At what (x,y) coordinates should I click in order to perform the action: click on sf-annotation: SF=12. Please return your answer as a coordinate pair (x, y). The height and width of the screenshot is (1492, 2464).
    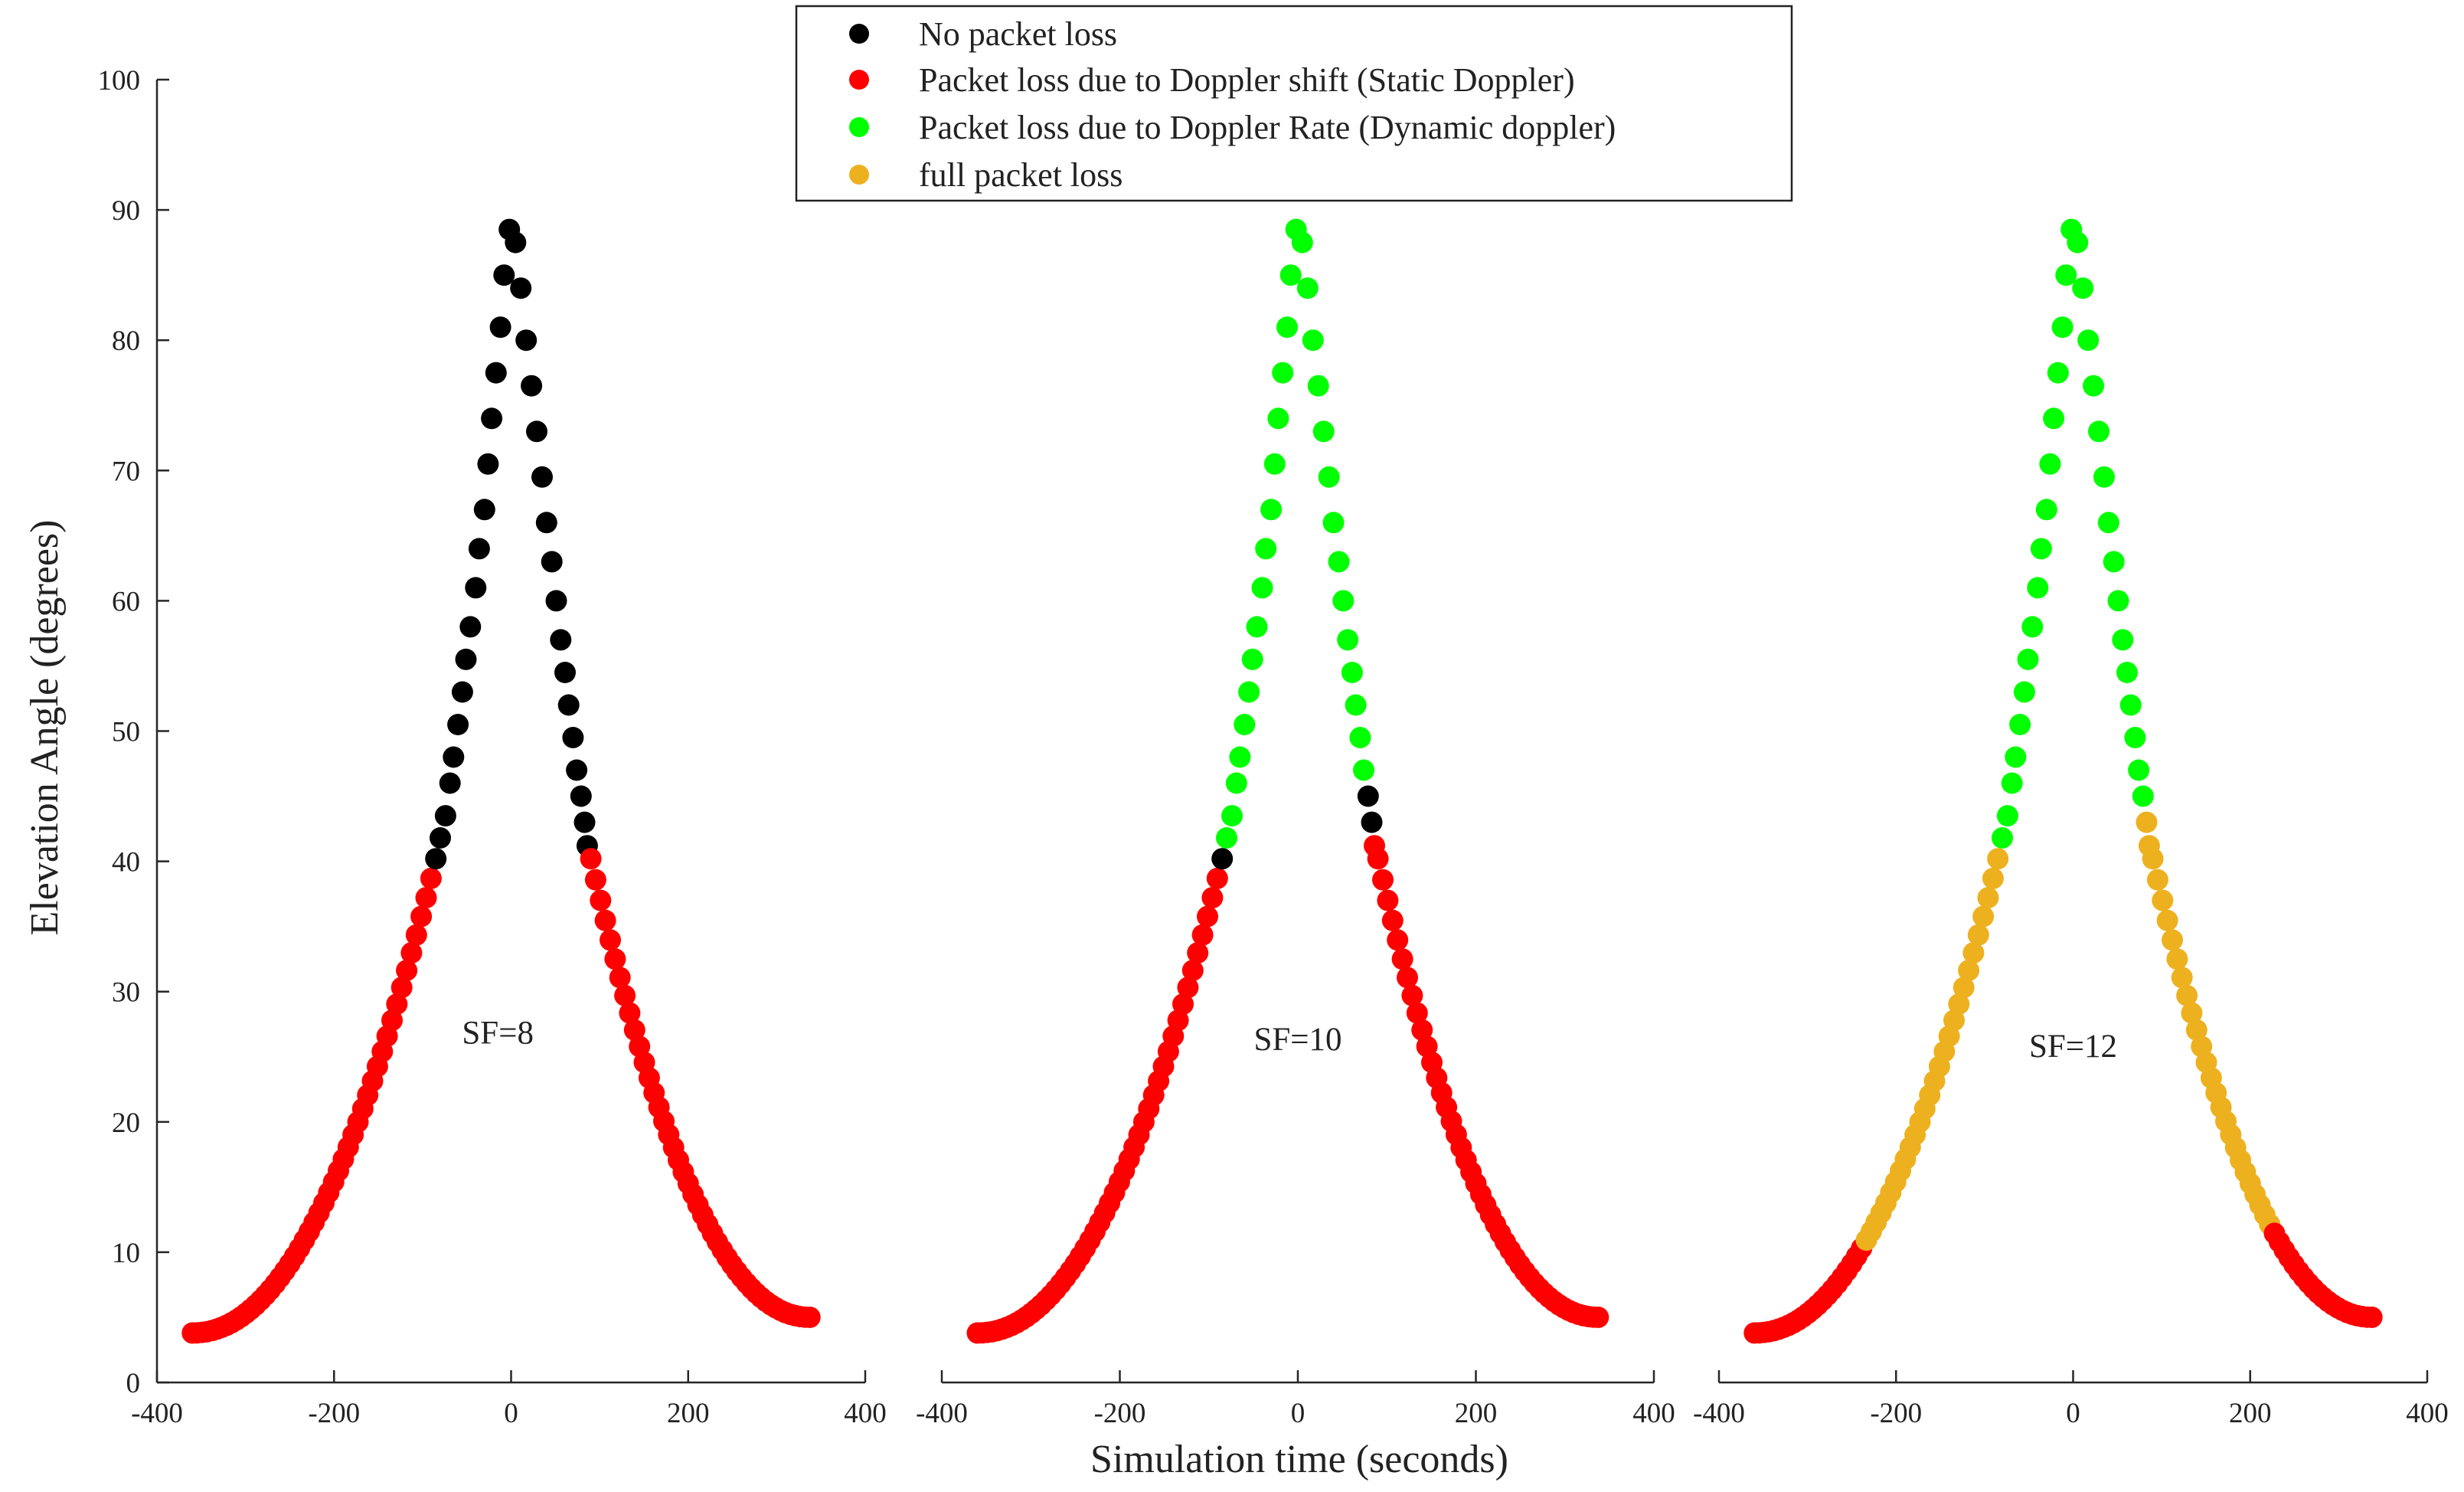
    Looking at the image, I should click on (2073, 1047).